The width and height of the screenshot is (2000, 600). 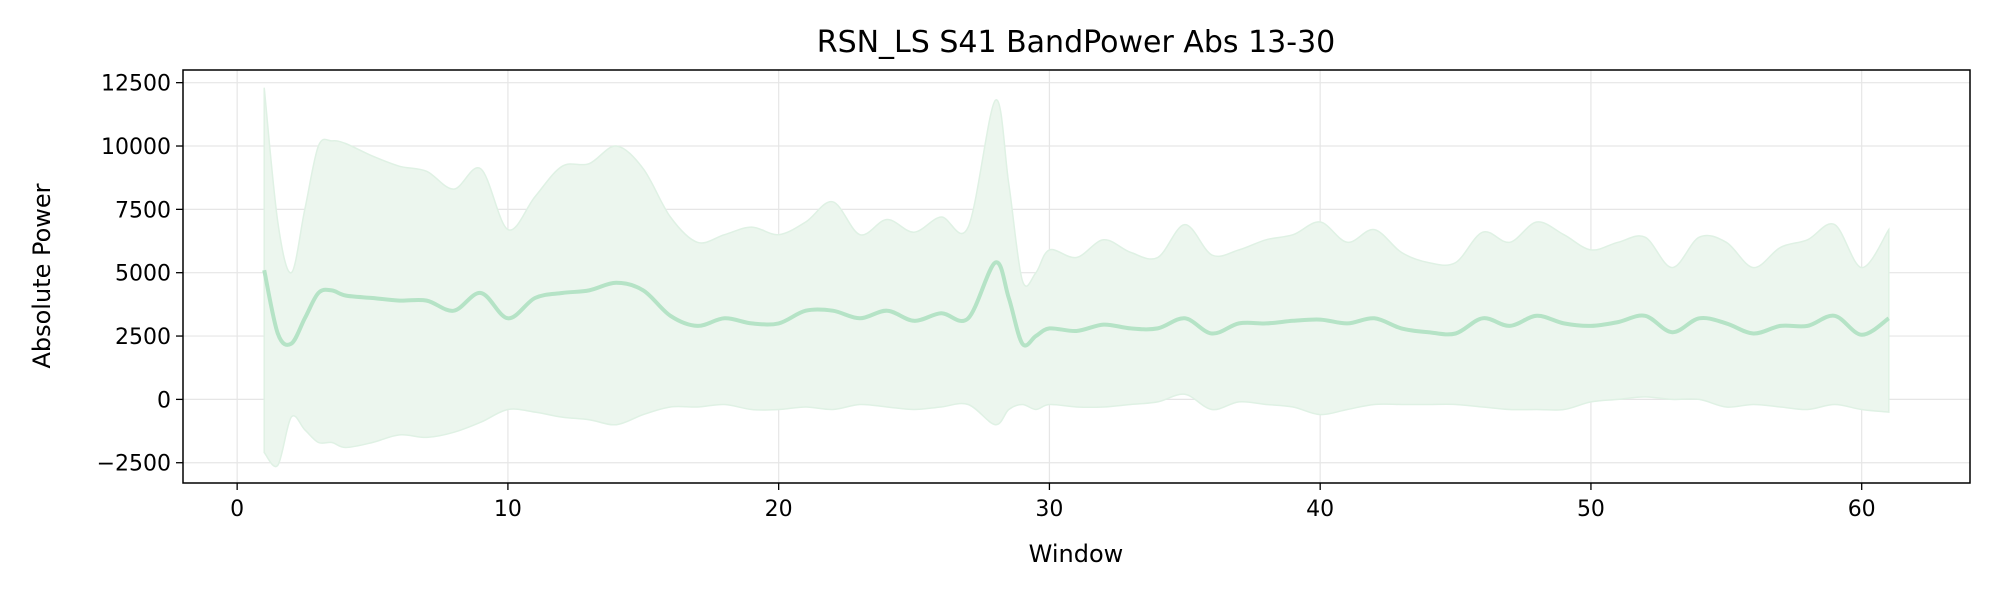 I want to click on mean-line, so click(x=1076, y=304).